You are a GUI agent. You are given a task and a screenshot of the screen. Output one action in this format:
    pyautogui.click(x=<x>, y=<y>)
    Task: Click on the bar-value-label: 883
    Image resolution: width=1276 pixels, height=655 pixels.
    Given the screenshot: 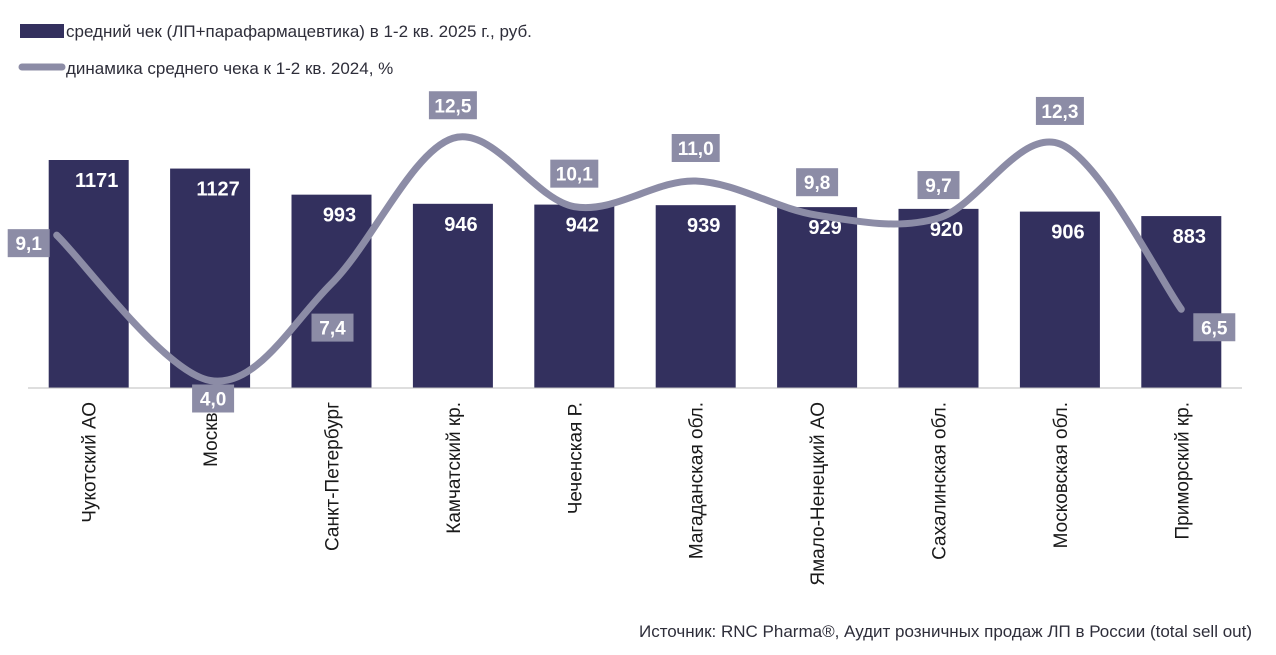 What is the action you would take?
    pyautogui.click(x=1189, y=237)
    